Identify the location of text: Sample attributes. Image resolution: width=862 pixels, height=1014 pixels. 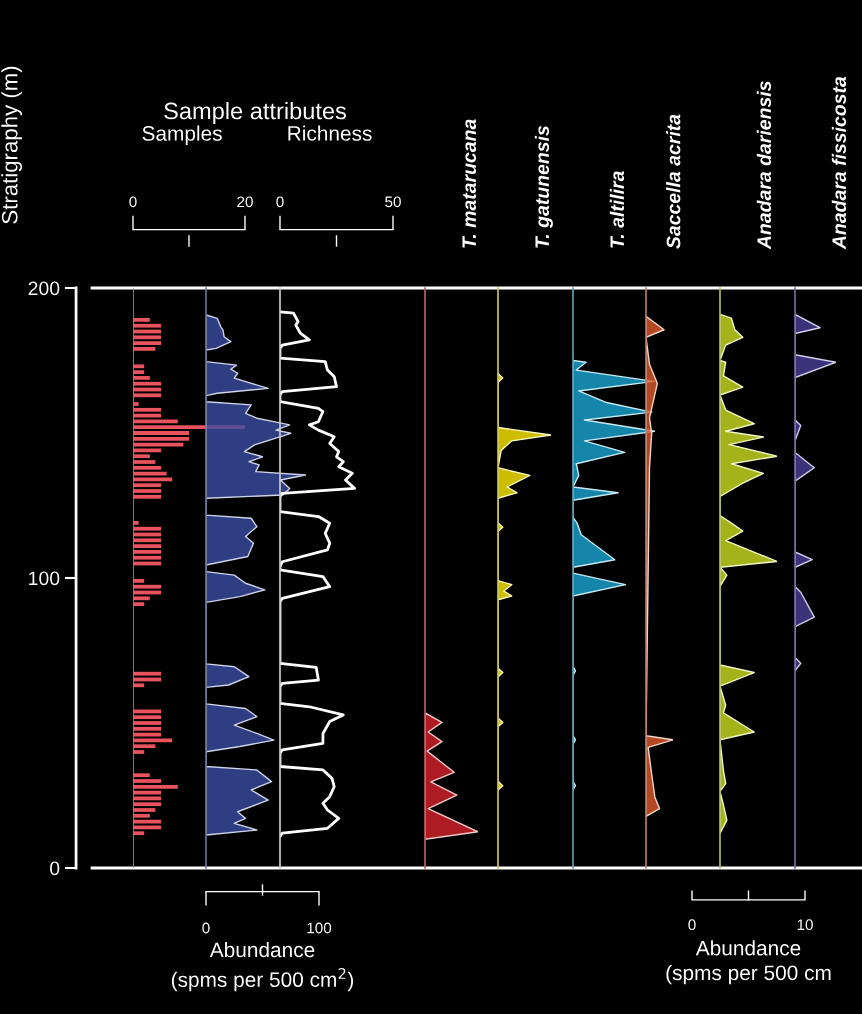
(255, 113).